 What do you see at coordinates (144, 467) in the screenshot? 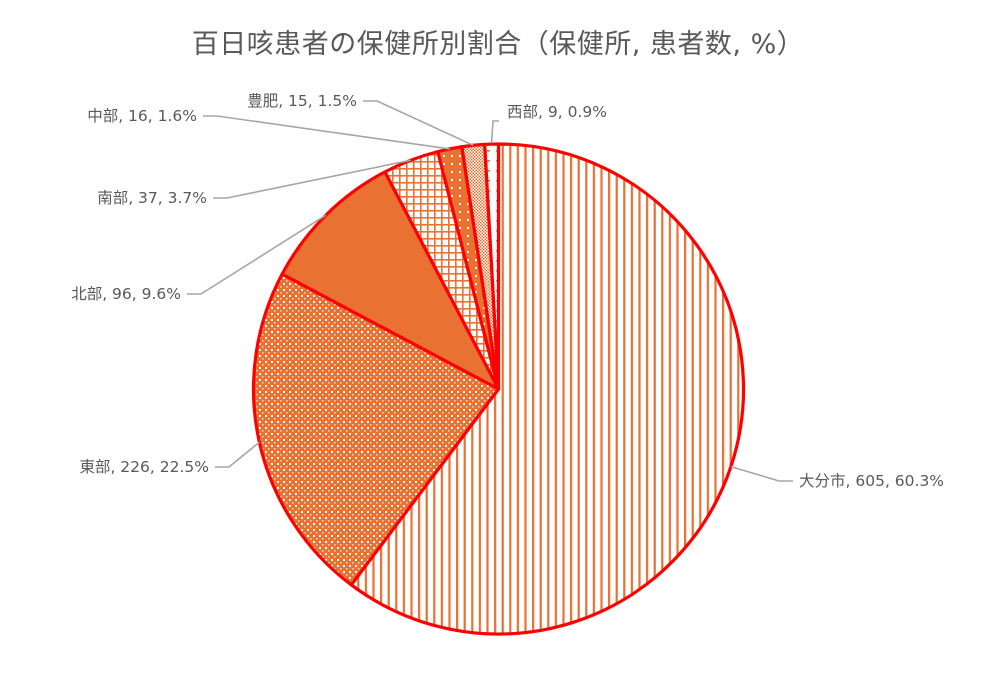
I see `data-label-tobu: 東部, 226, 22.5%` at bounding box center [144, 467].